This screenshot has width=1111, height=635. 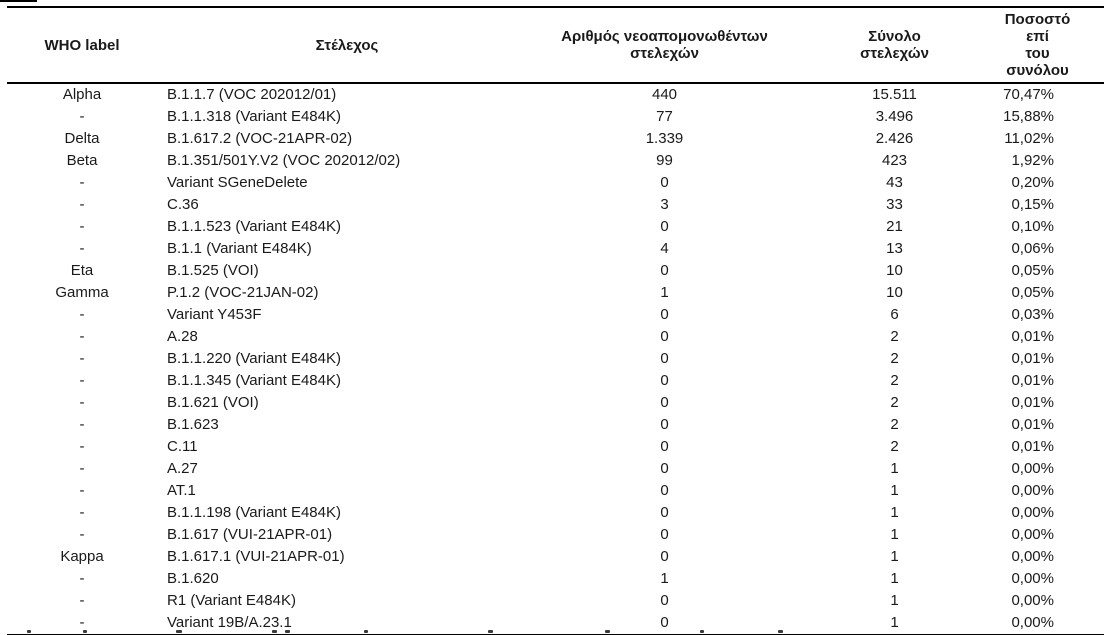 I want to click on strain-cell: Variant 19B/A.23.1, so click(x=229, y=622).